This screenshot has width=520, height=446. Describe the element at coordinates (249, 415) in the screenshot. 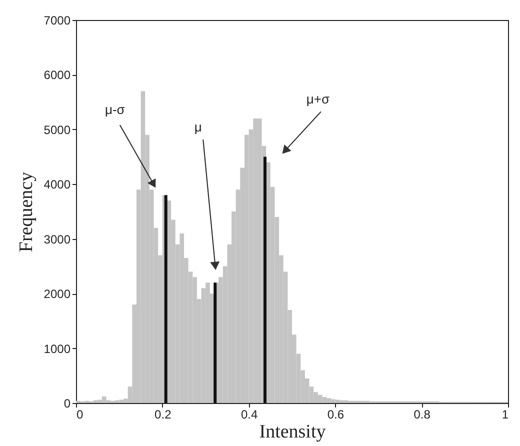

I see `x-tick-label: 0.4` at that location.